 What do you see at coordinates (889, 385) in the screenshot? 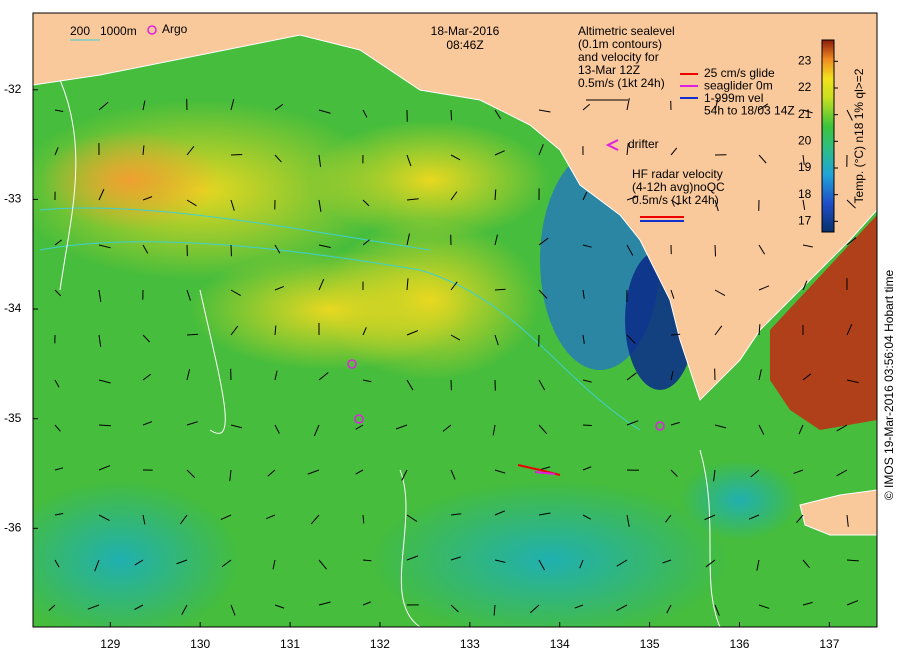
I see `credit: © IMOS 19-Mar-2016 03:56:04 Hobart time` at bounding box center [889, 385].